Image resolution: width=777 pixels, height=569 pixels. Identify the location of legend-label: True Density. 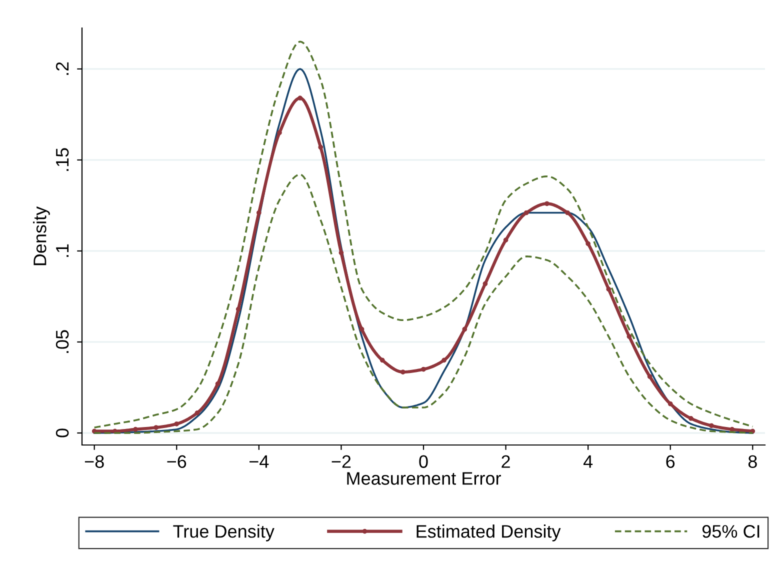
(223, 533).